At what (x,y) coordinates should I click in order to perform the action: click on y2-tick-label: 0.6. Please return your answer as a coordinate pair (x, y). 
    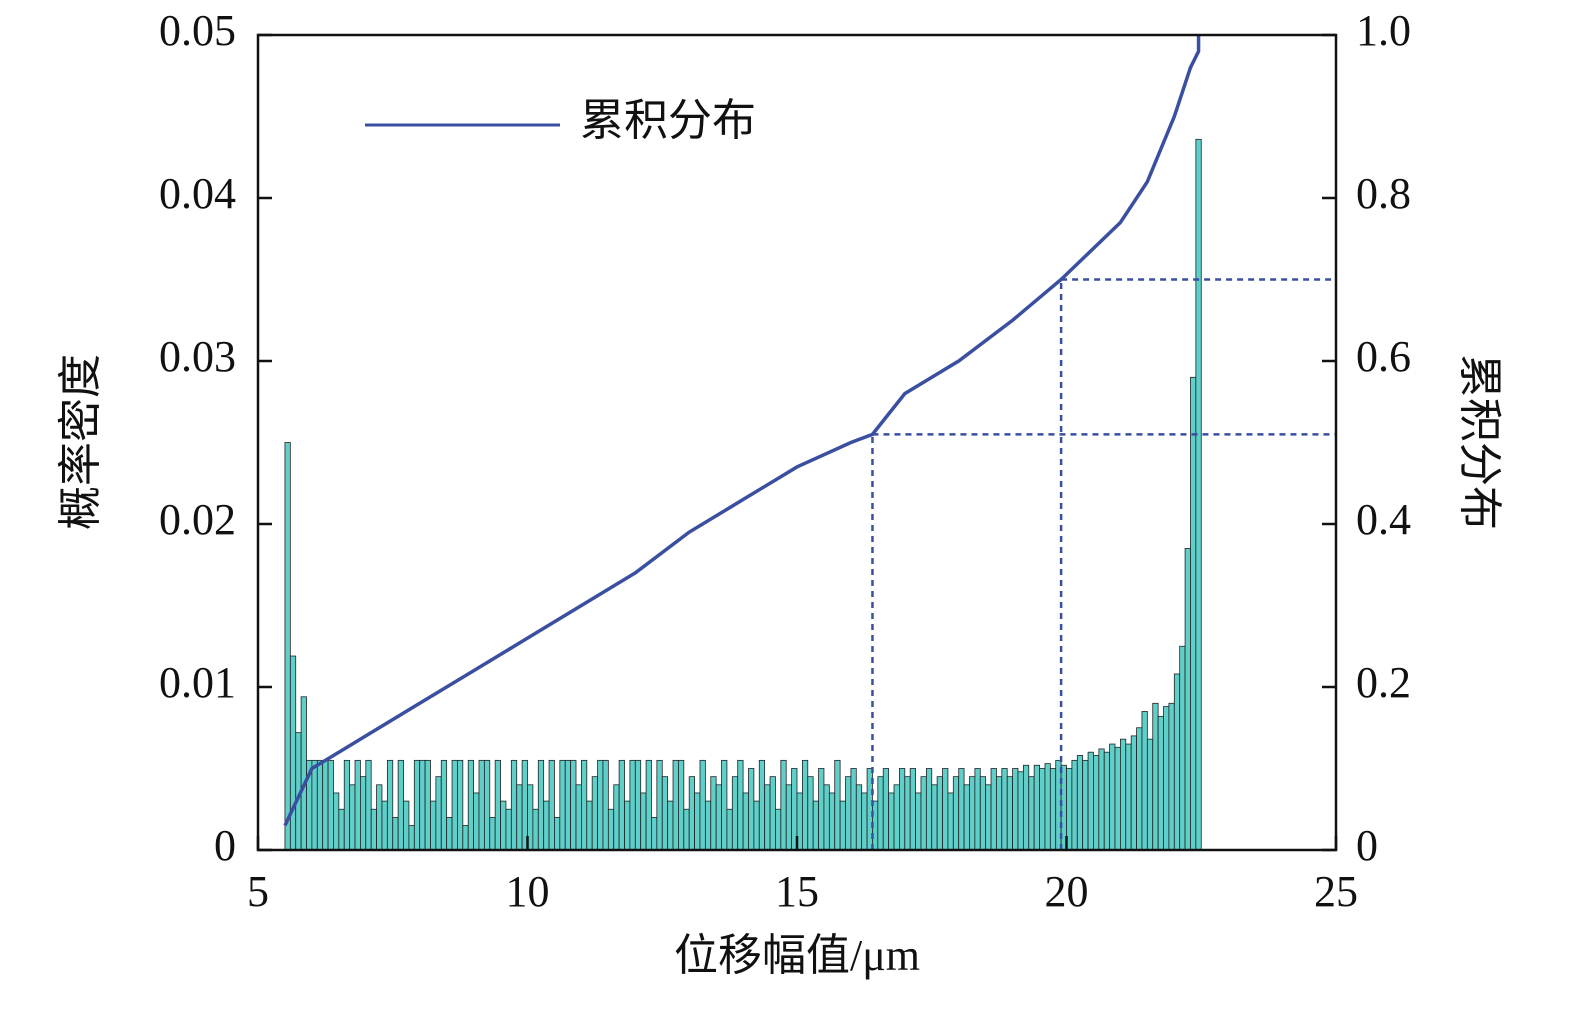
    Looking at the image, I should click on (1383, 356).